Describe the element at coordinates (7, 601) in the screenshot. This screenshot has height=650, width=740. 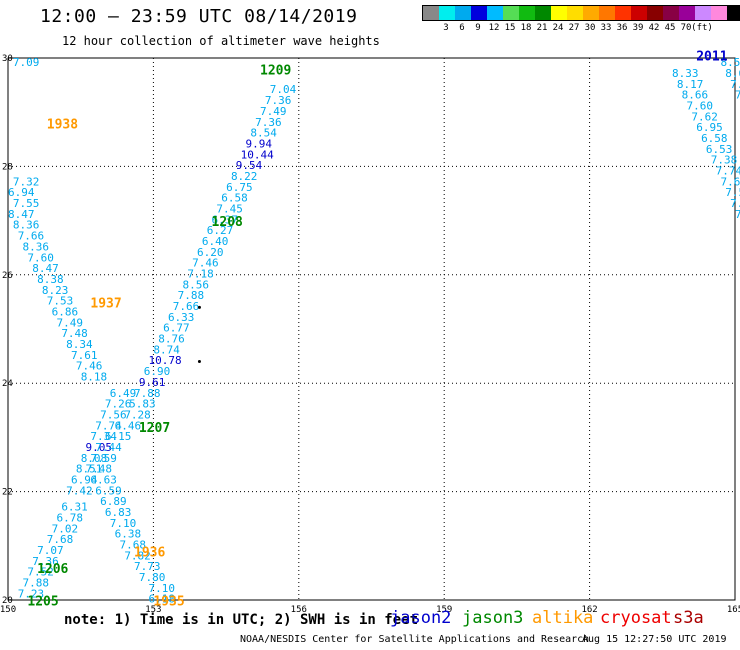
I see `tick-label-latitude: 20` at that location.